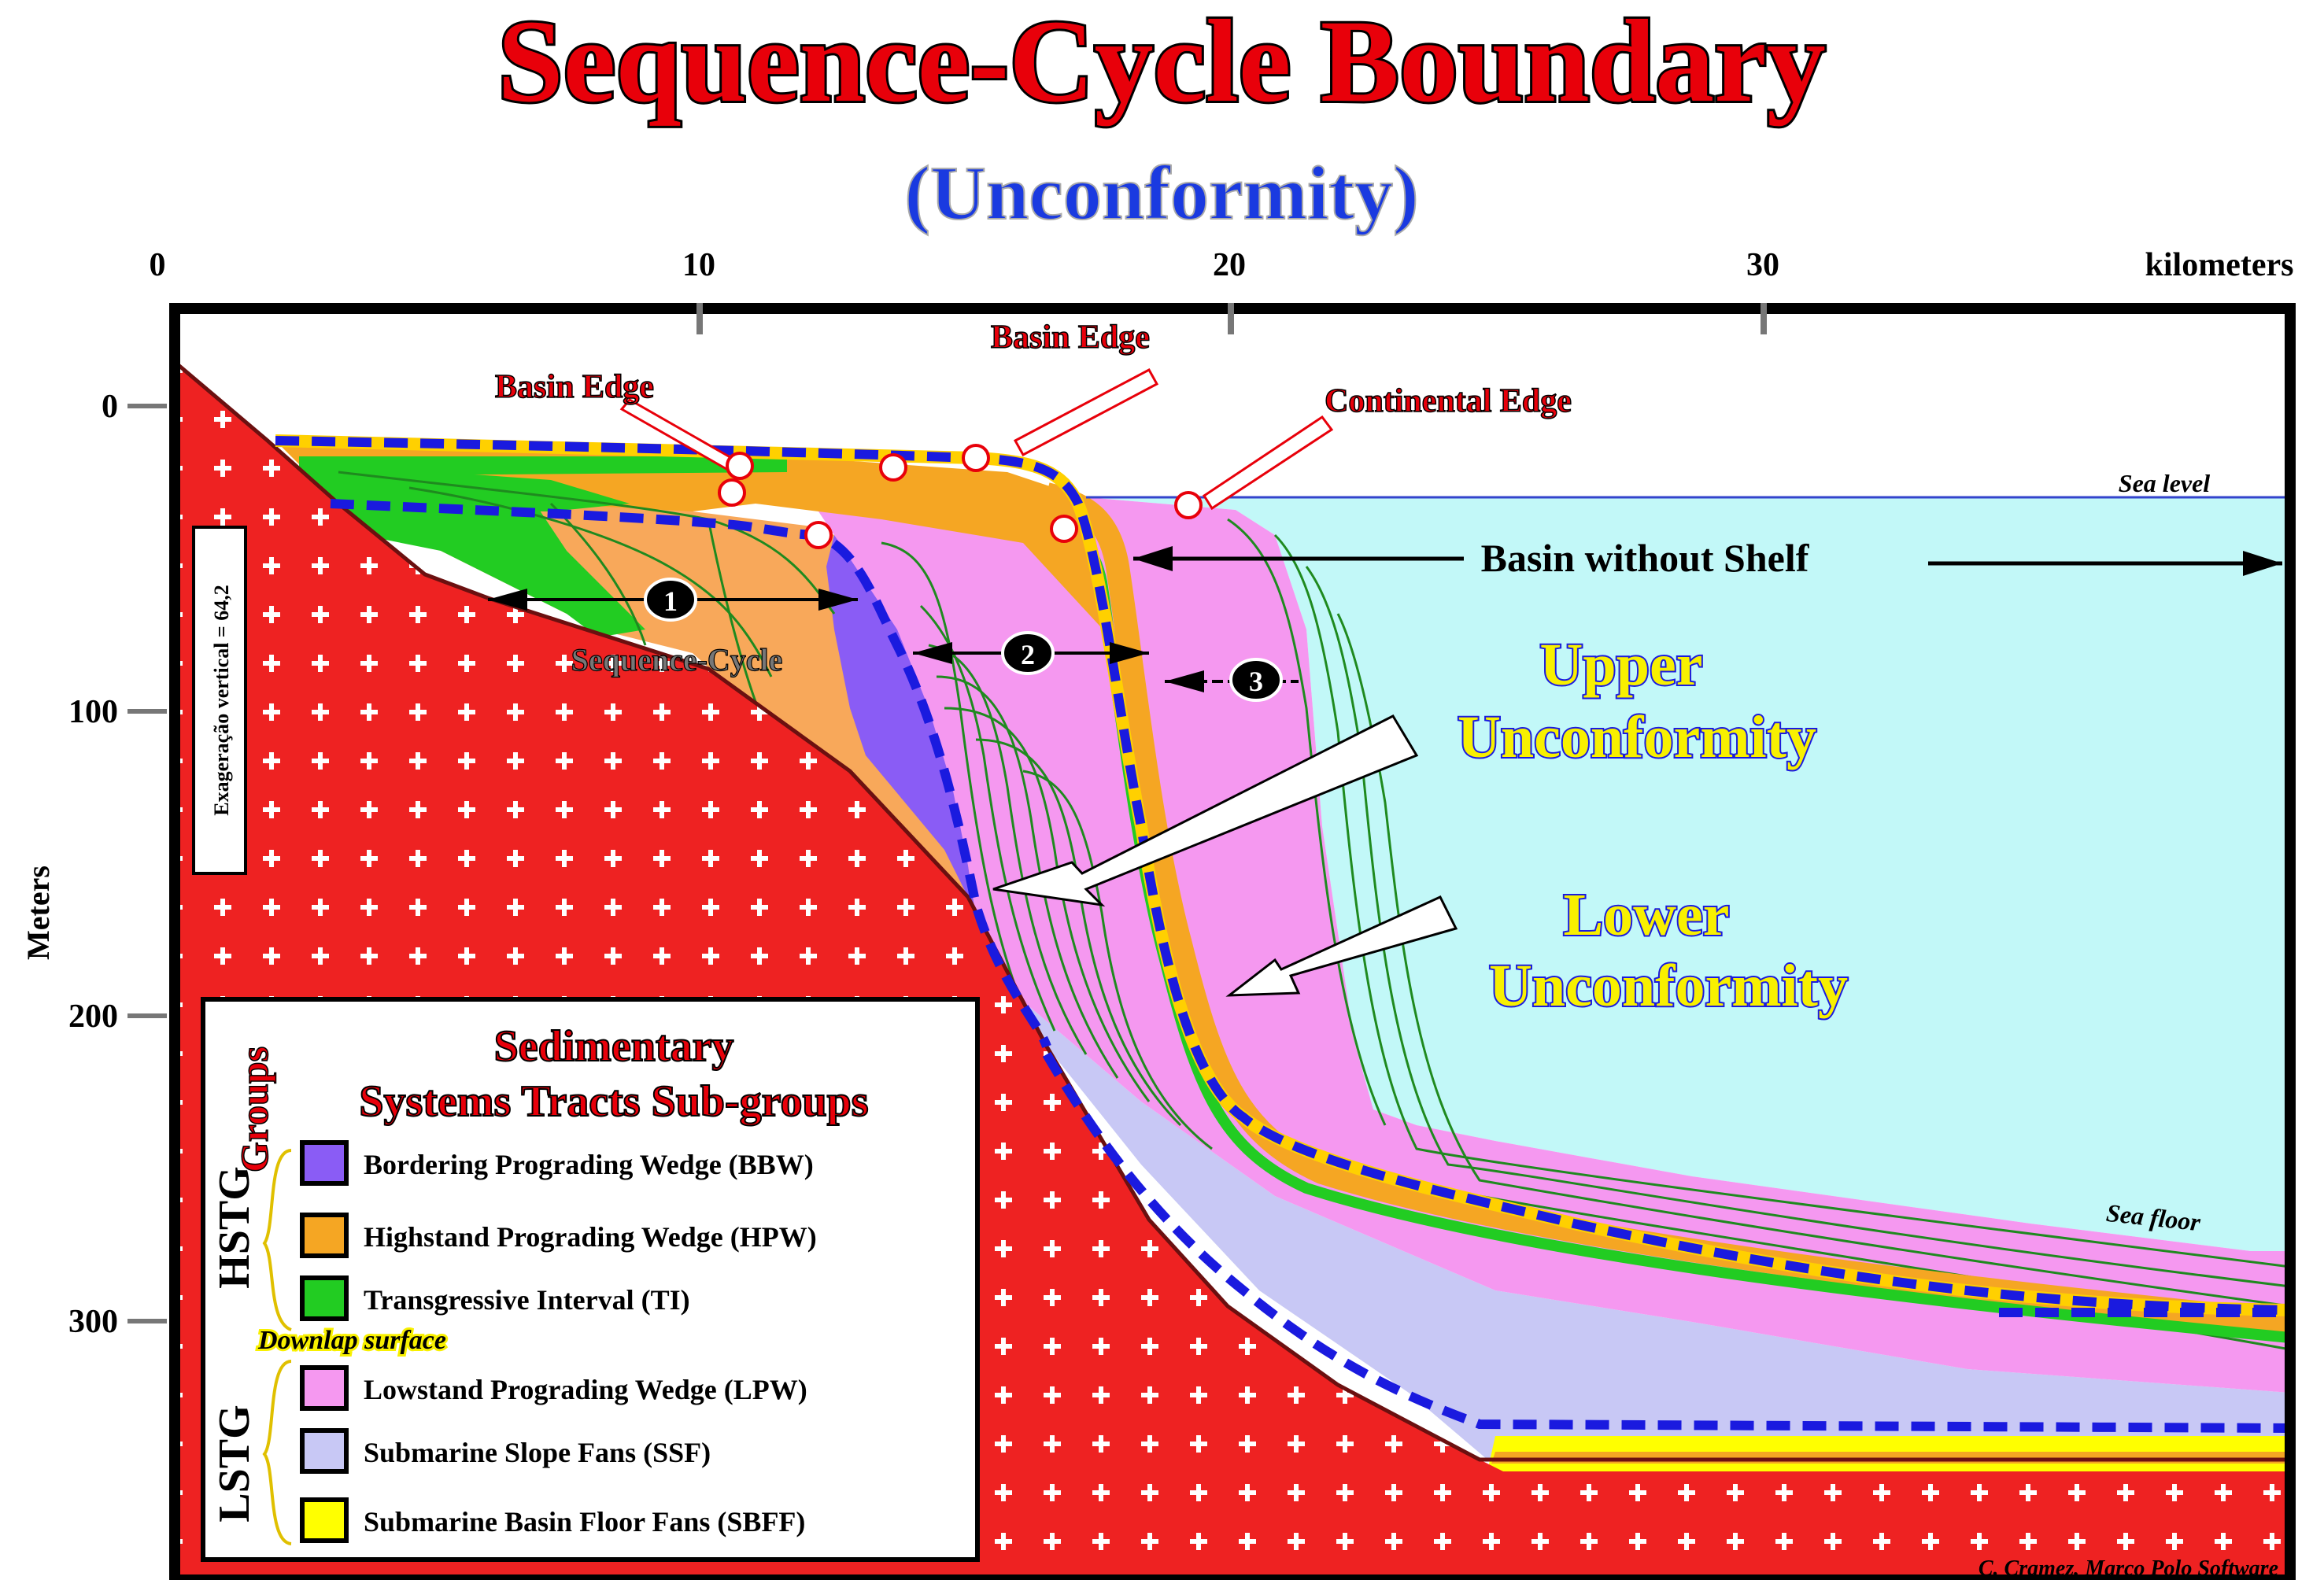 This screenshot has width=2324, height=1580. Describe the element at coordinates (1645, 558) in the screenshot. I see `basin-without-shelf-label: Basin without Shelf` at that location.